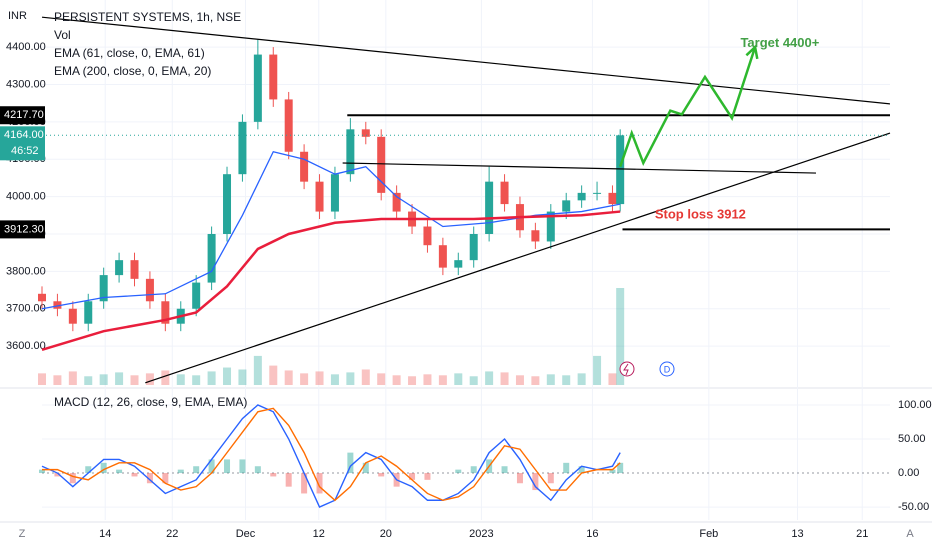 Image resolution: width=932 pixels, height=550 pixels. What do you see at coordinates (147, 17) in the screenshot?
I see `chart-title: PERSISTENT SYSTEMS, 1h, NSE` at bounding box center [147, 17].